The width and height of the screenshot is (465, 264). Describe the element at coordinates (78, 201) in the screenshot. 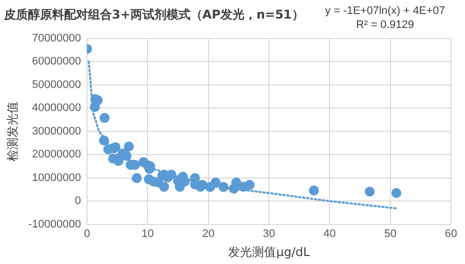

I see `y-tick-label: 0` at that location.